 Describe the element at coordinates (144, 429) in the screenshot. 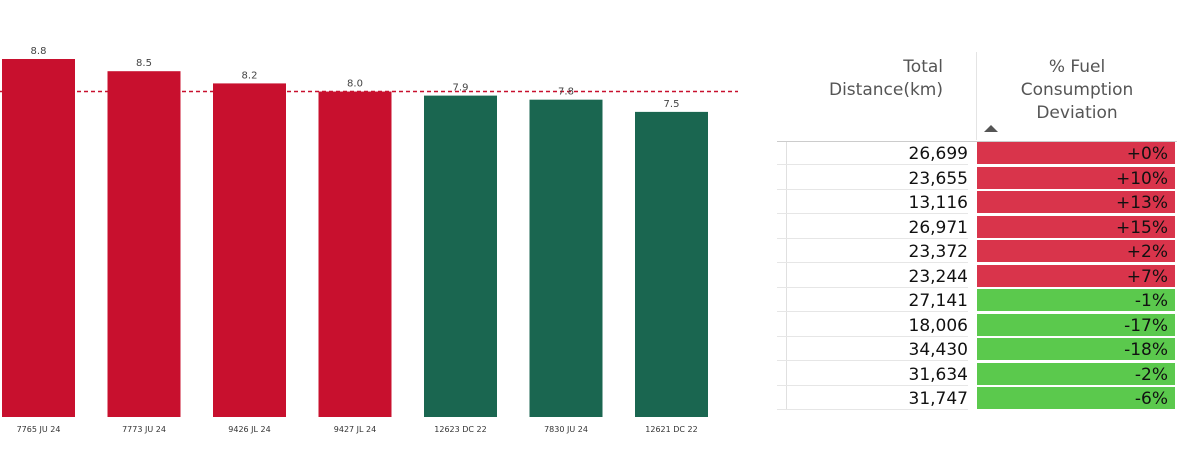

I see `x-tick-label: 7773 JU 24` at that location.